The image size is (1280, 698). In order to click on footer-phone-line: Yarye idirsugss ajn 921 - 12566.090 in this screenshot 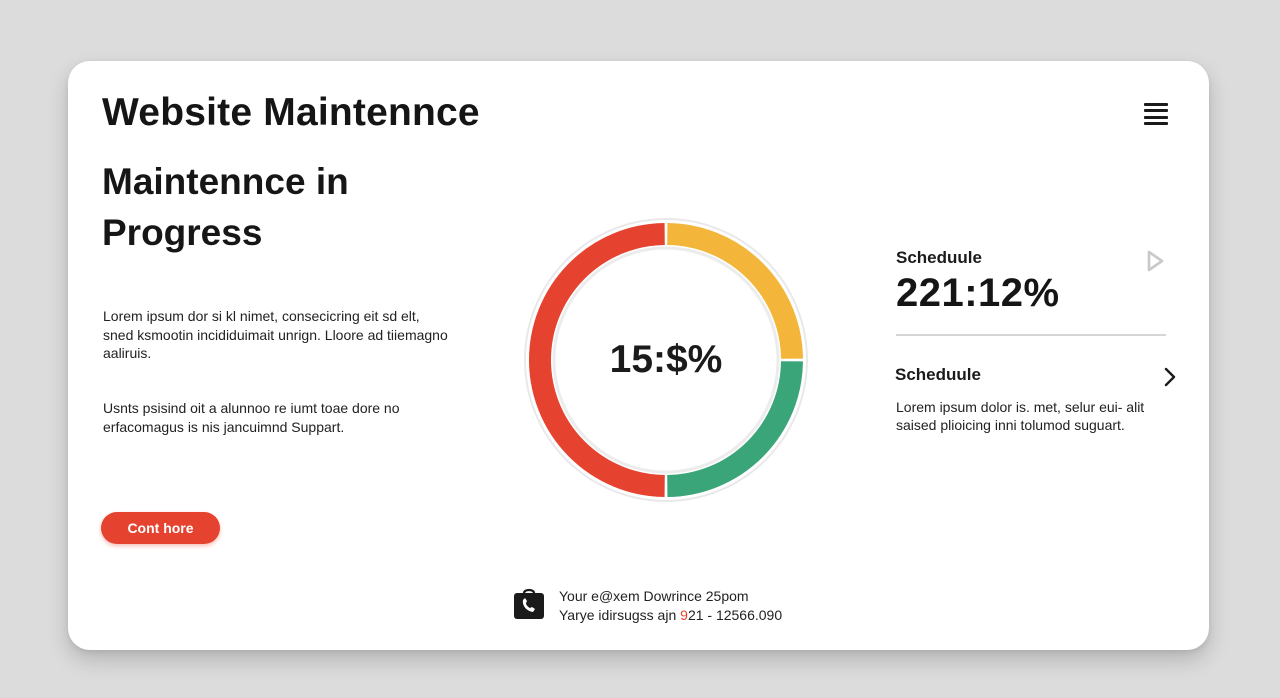, I will do `click(670, 615)`.